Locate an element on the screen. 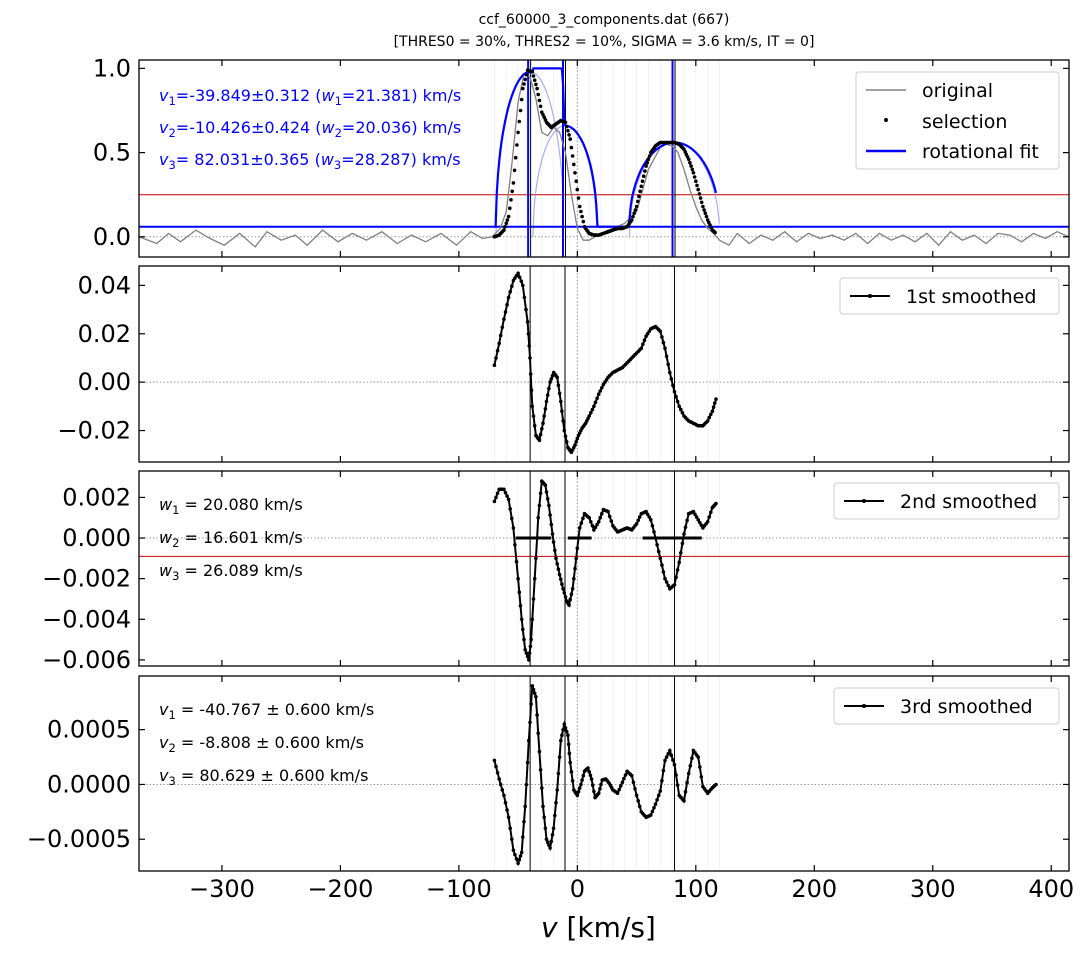 The height and width of the screenshot is (958, 1090). y-tick-label: −0.002 is located at coordinates (86, 579).